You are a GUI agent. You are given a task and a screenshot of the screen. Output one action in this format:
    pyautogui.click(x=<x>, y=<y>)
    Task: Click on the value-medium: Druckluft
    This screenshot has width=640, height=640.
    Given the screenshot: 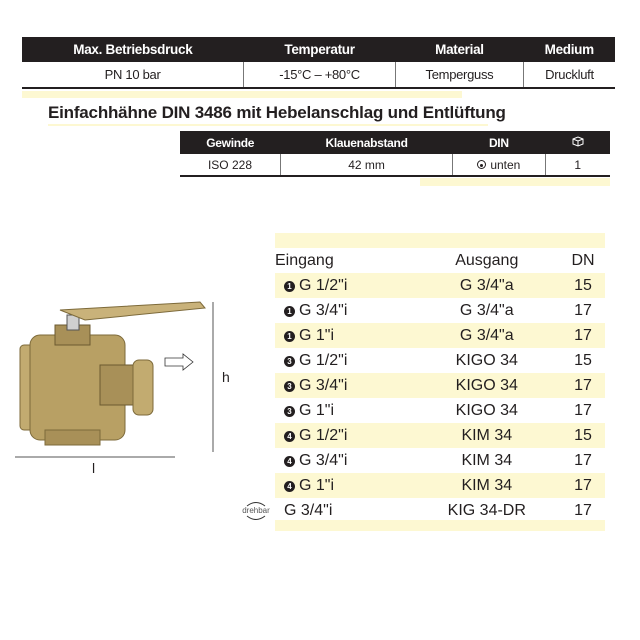 What is the action you would take?
    pyautogui.click(x=569, y=75)
    